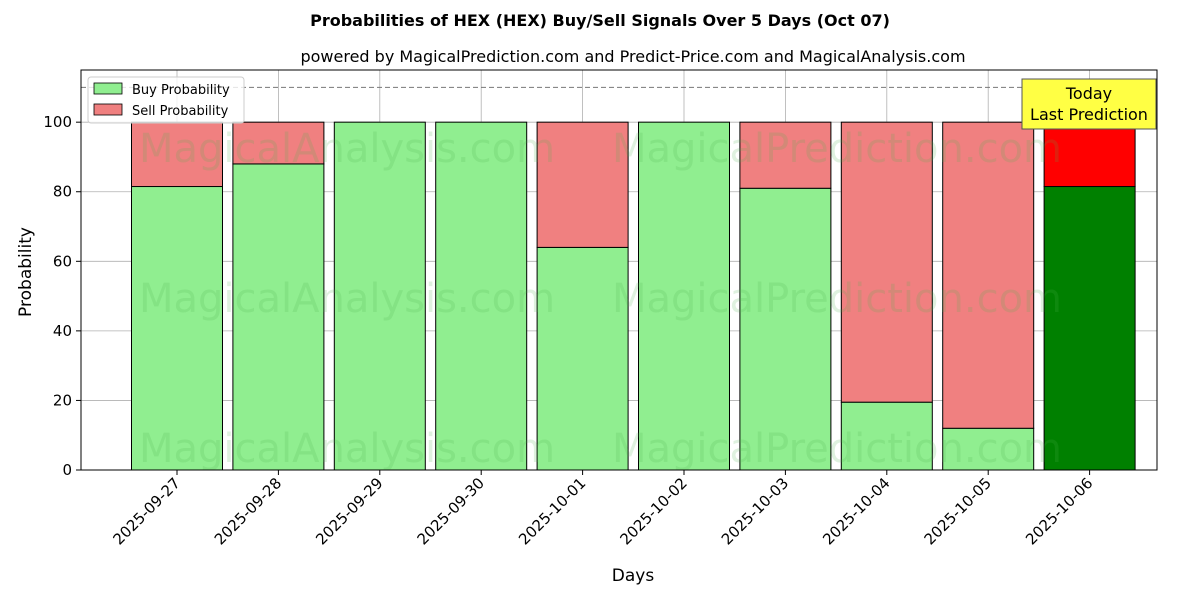 Image resolution: width=1200 pixels, height=600 pixels. I want to click on watermark-0-1: MagicalPrediction.com, so click(837, 149).